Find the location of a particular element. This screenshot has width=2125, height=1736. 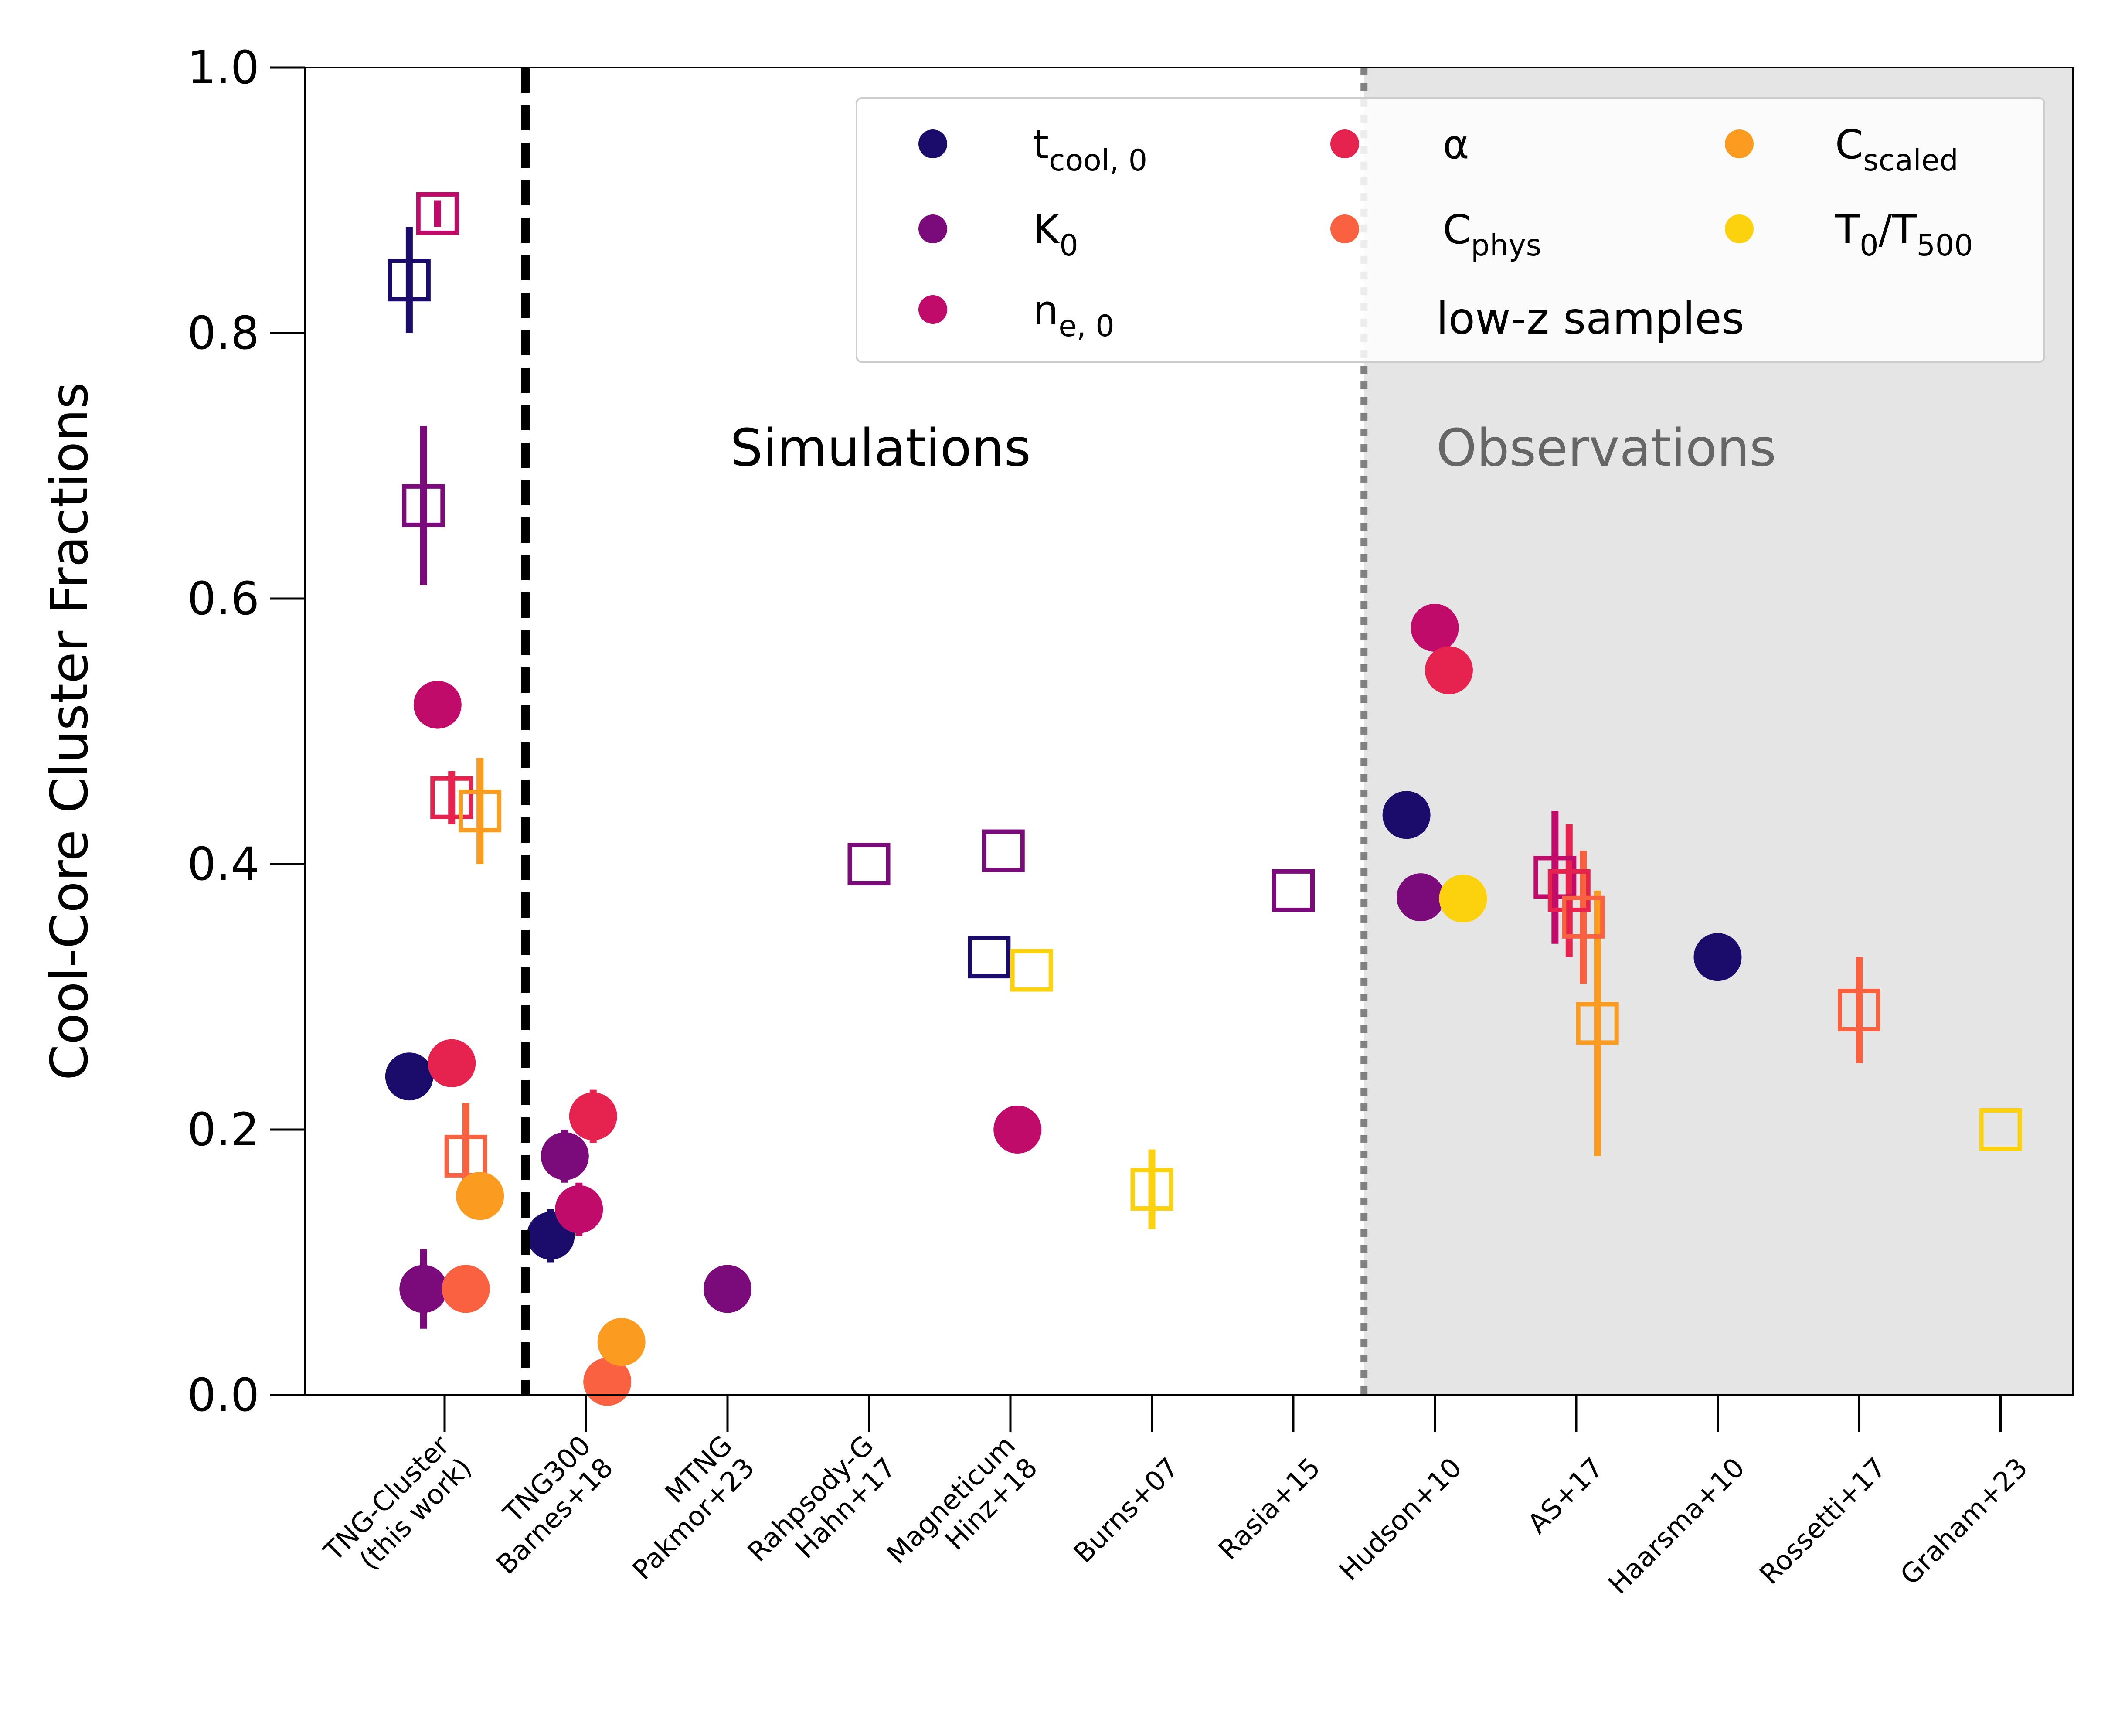

x-tick-label: AS+17 is located at coordinates (1565, 1495).